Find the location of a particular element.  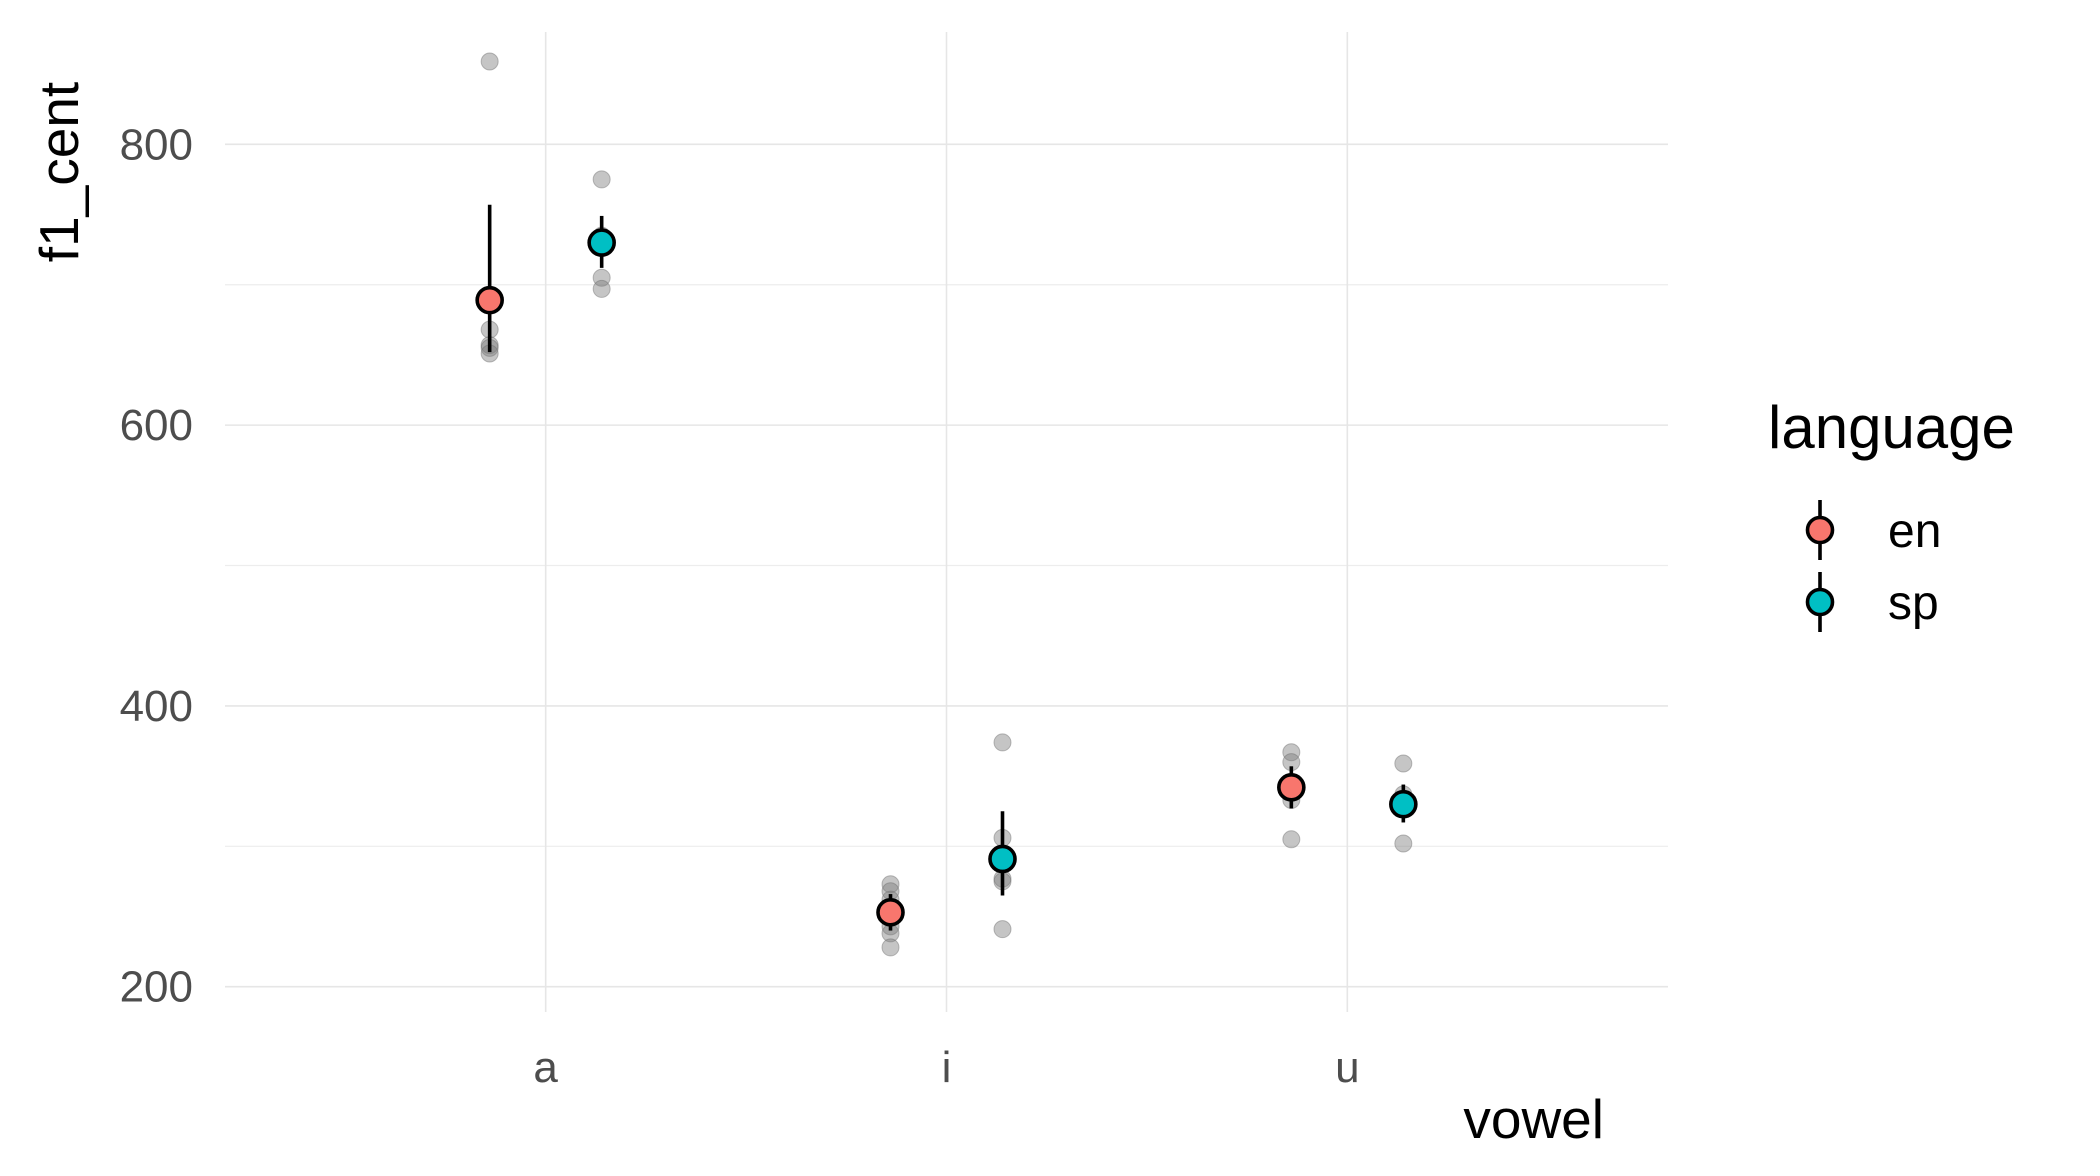

x-axis-title: vowel is located at coordinates (1533, 1119).